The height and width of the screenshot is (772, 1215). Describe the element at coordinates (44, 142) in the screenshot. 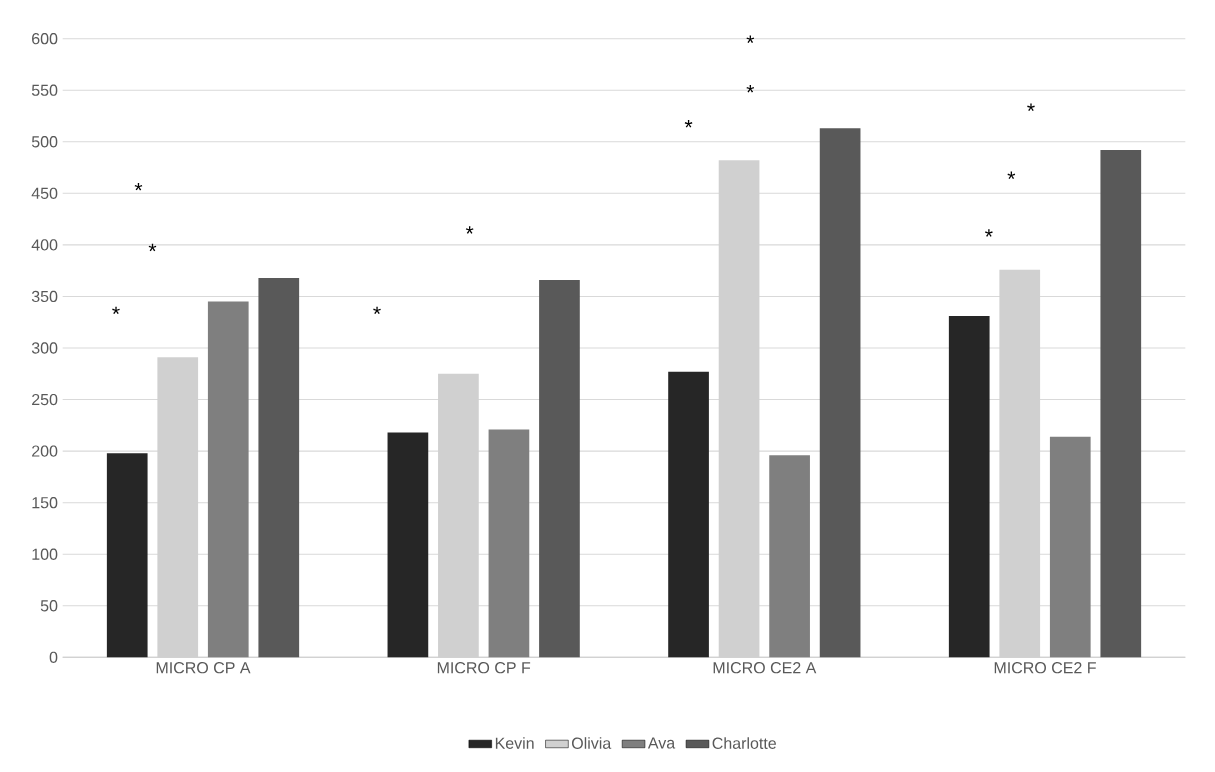

I see `y-tick-label: 500` at that location.